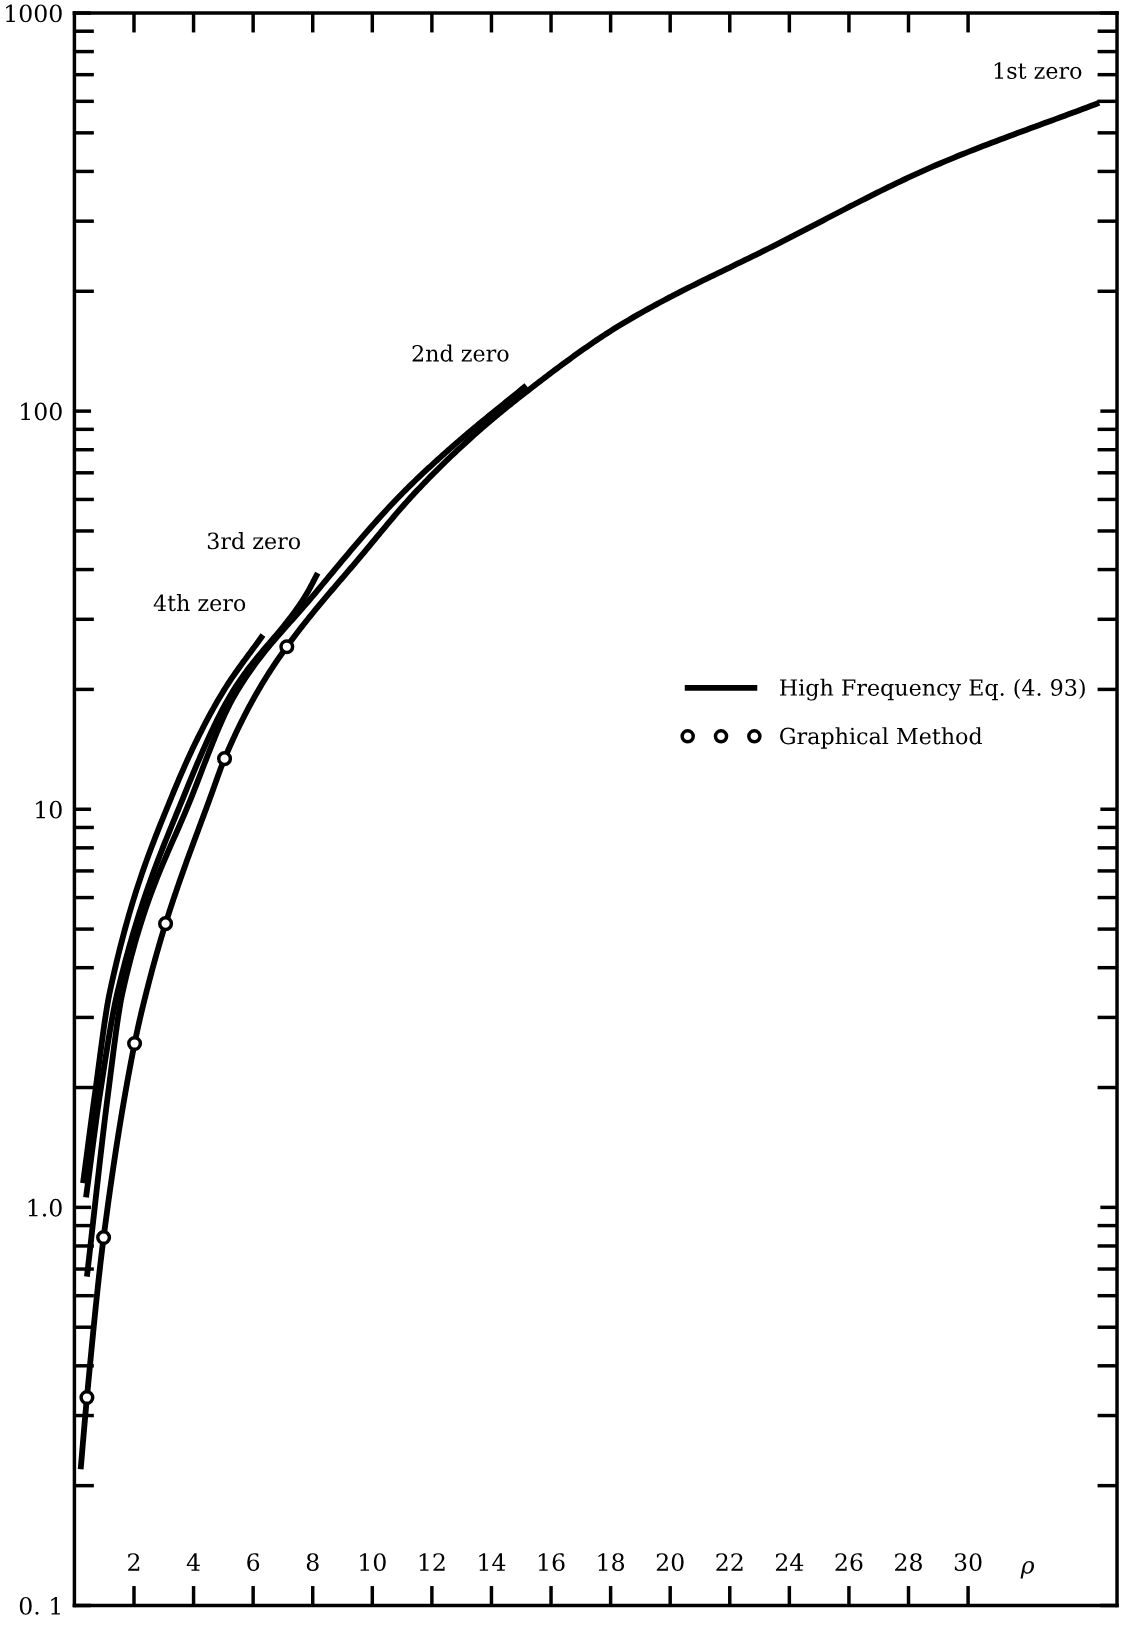  Describe the element at coordinates (312, 1562) in the screenshot. I see `x-tick-label: 8` at that location.